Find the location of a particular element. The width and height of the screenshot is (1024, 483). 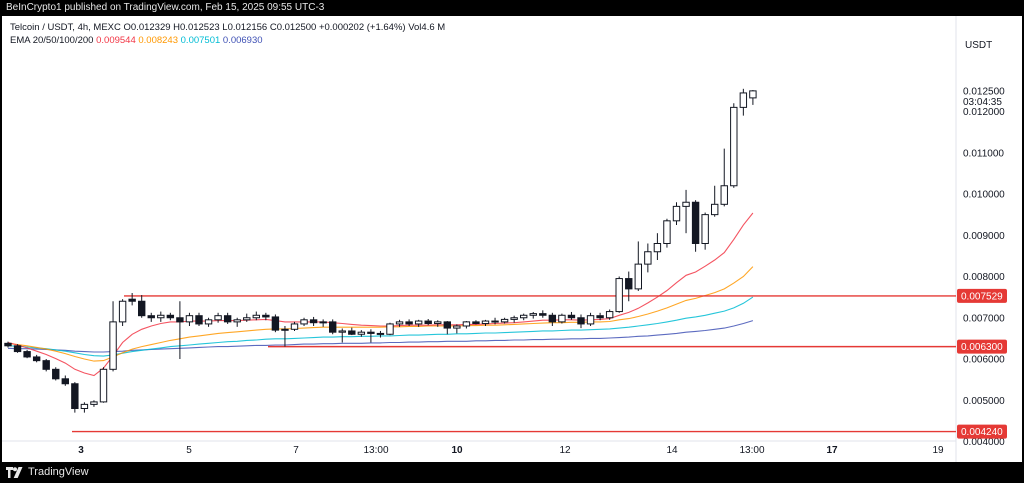

footer-bar is located at coordinates (512, 472).